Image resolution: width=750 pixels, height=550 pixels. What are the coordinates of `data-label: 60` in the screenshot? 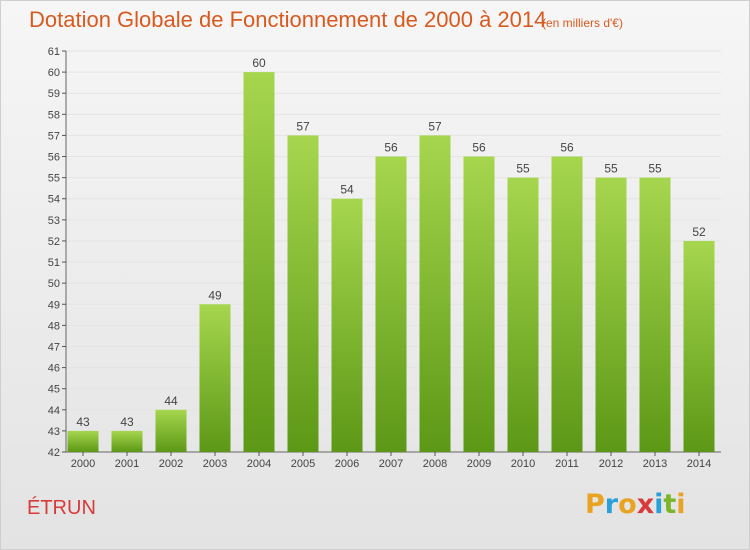 It's located at (259, 63).